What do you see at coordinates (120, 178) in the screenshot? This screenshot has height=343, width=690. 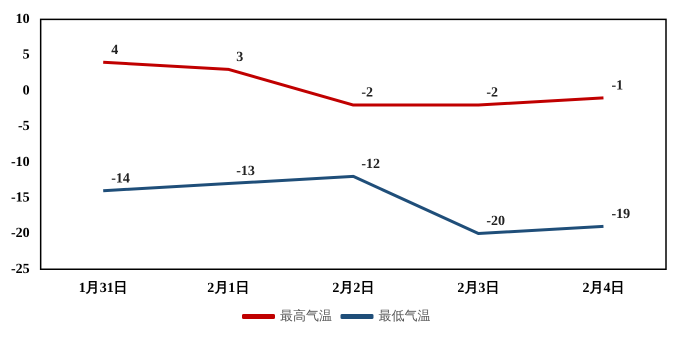 I see `data-label: -14` at bounding box center [120, 178].